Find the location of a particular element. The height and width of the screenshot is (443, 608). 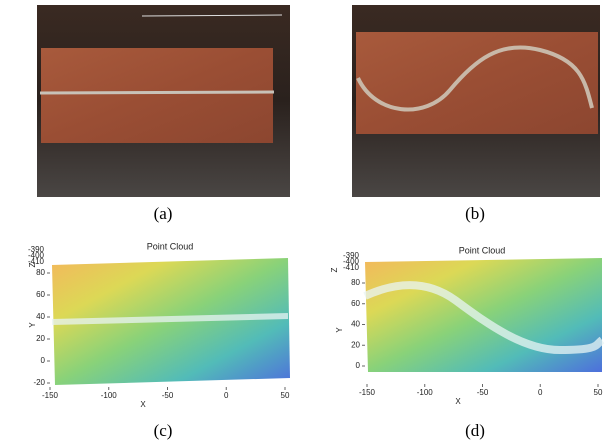

caption: (c) is located at coordinates (163, 430).